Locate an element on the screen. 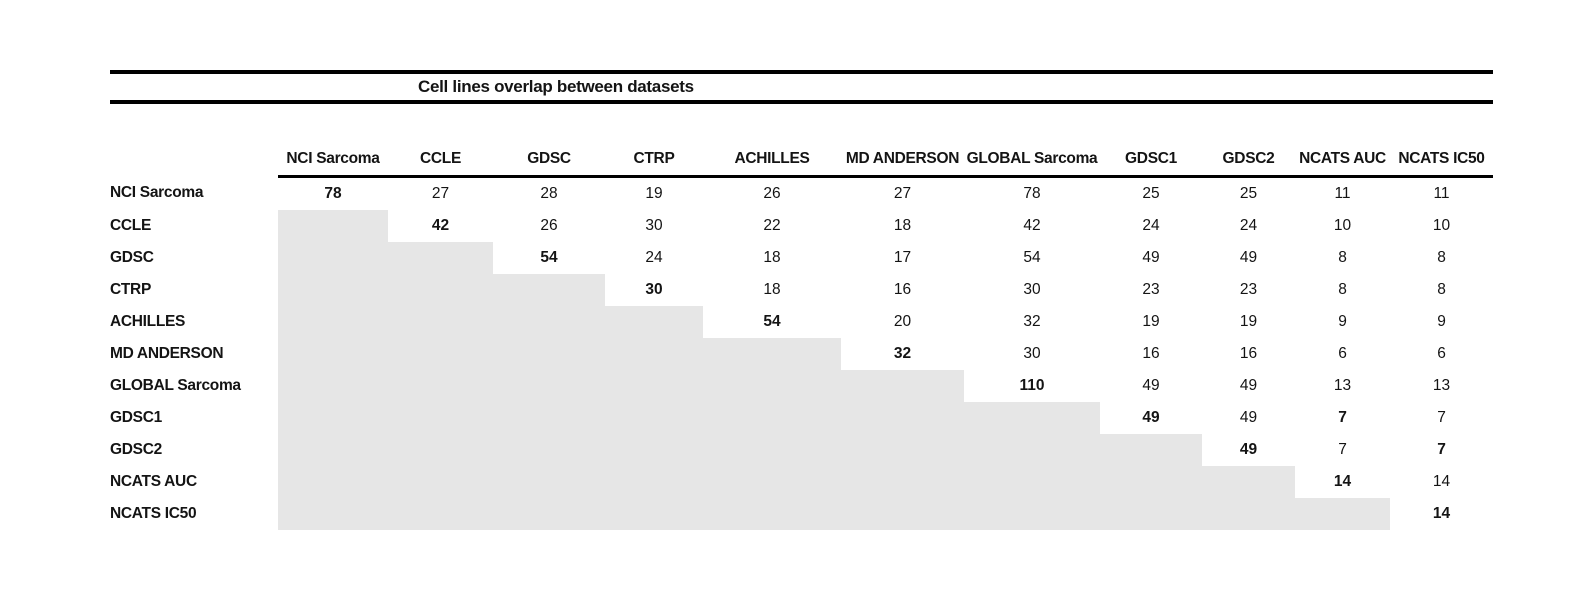  corner-cell is located at coordinates (194, 157).